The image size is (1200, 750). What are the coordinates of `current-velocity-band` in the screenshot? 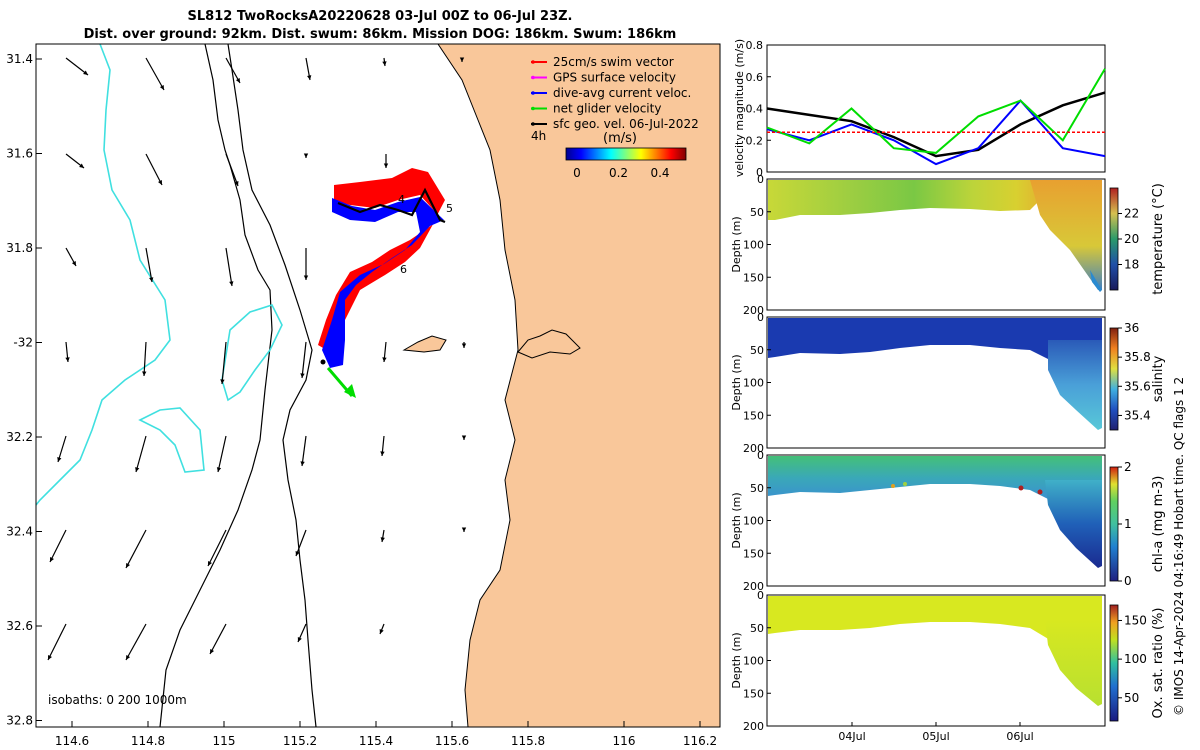 It's located at (383, 282).